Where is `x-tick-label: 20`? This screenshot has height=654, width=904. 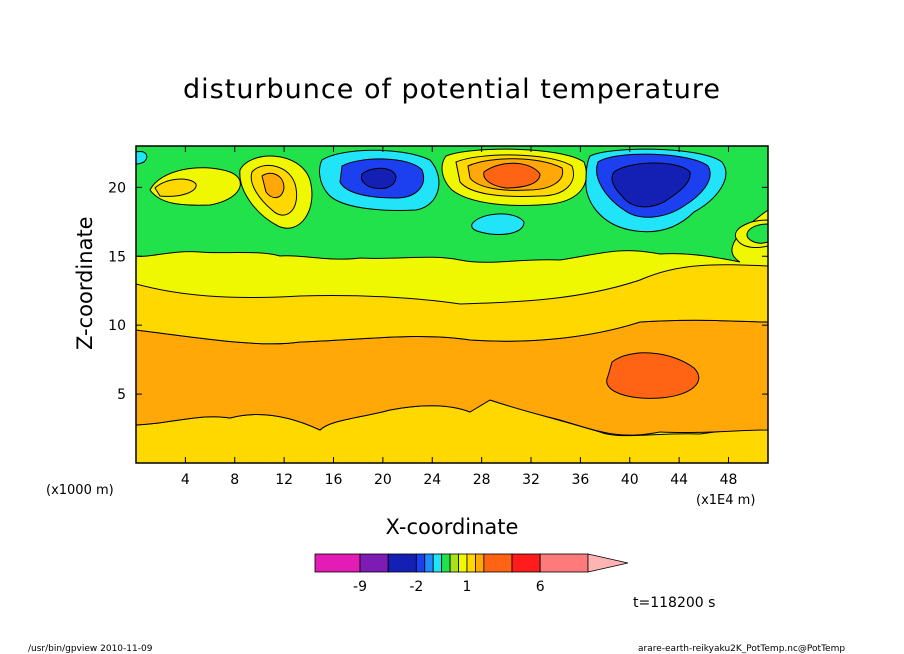 x-tick-label: 20 is located at coordinates (383, 480).